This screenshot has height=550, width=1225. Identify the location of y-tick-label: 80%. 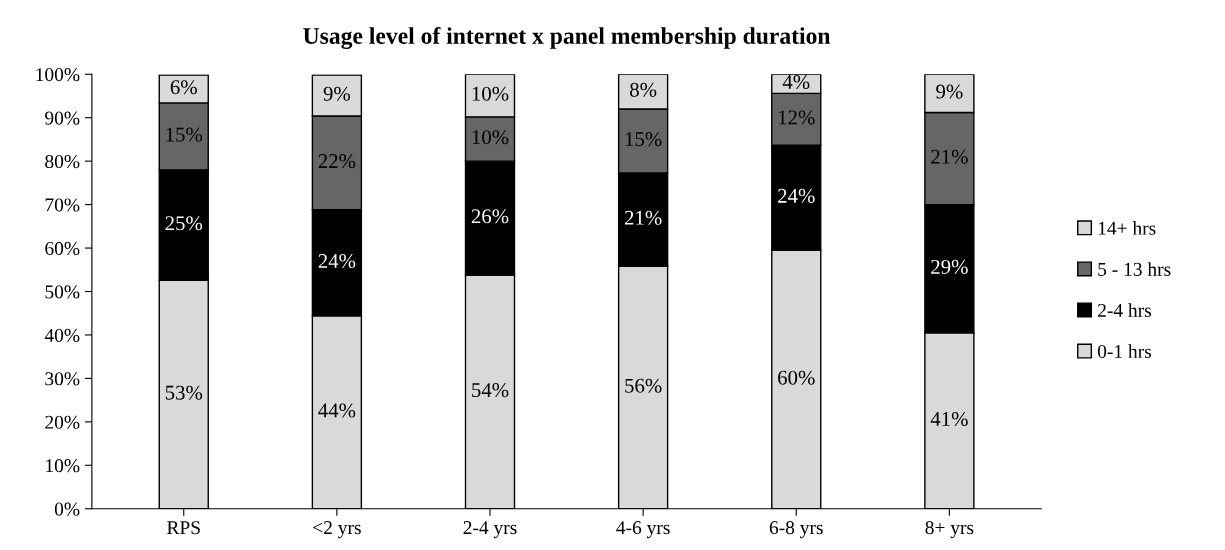
(62, 161).